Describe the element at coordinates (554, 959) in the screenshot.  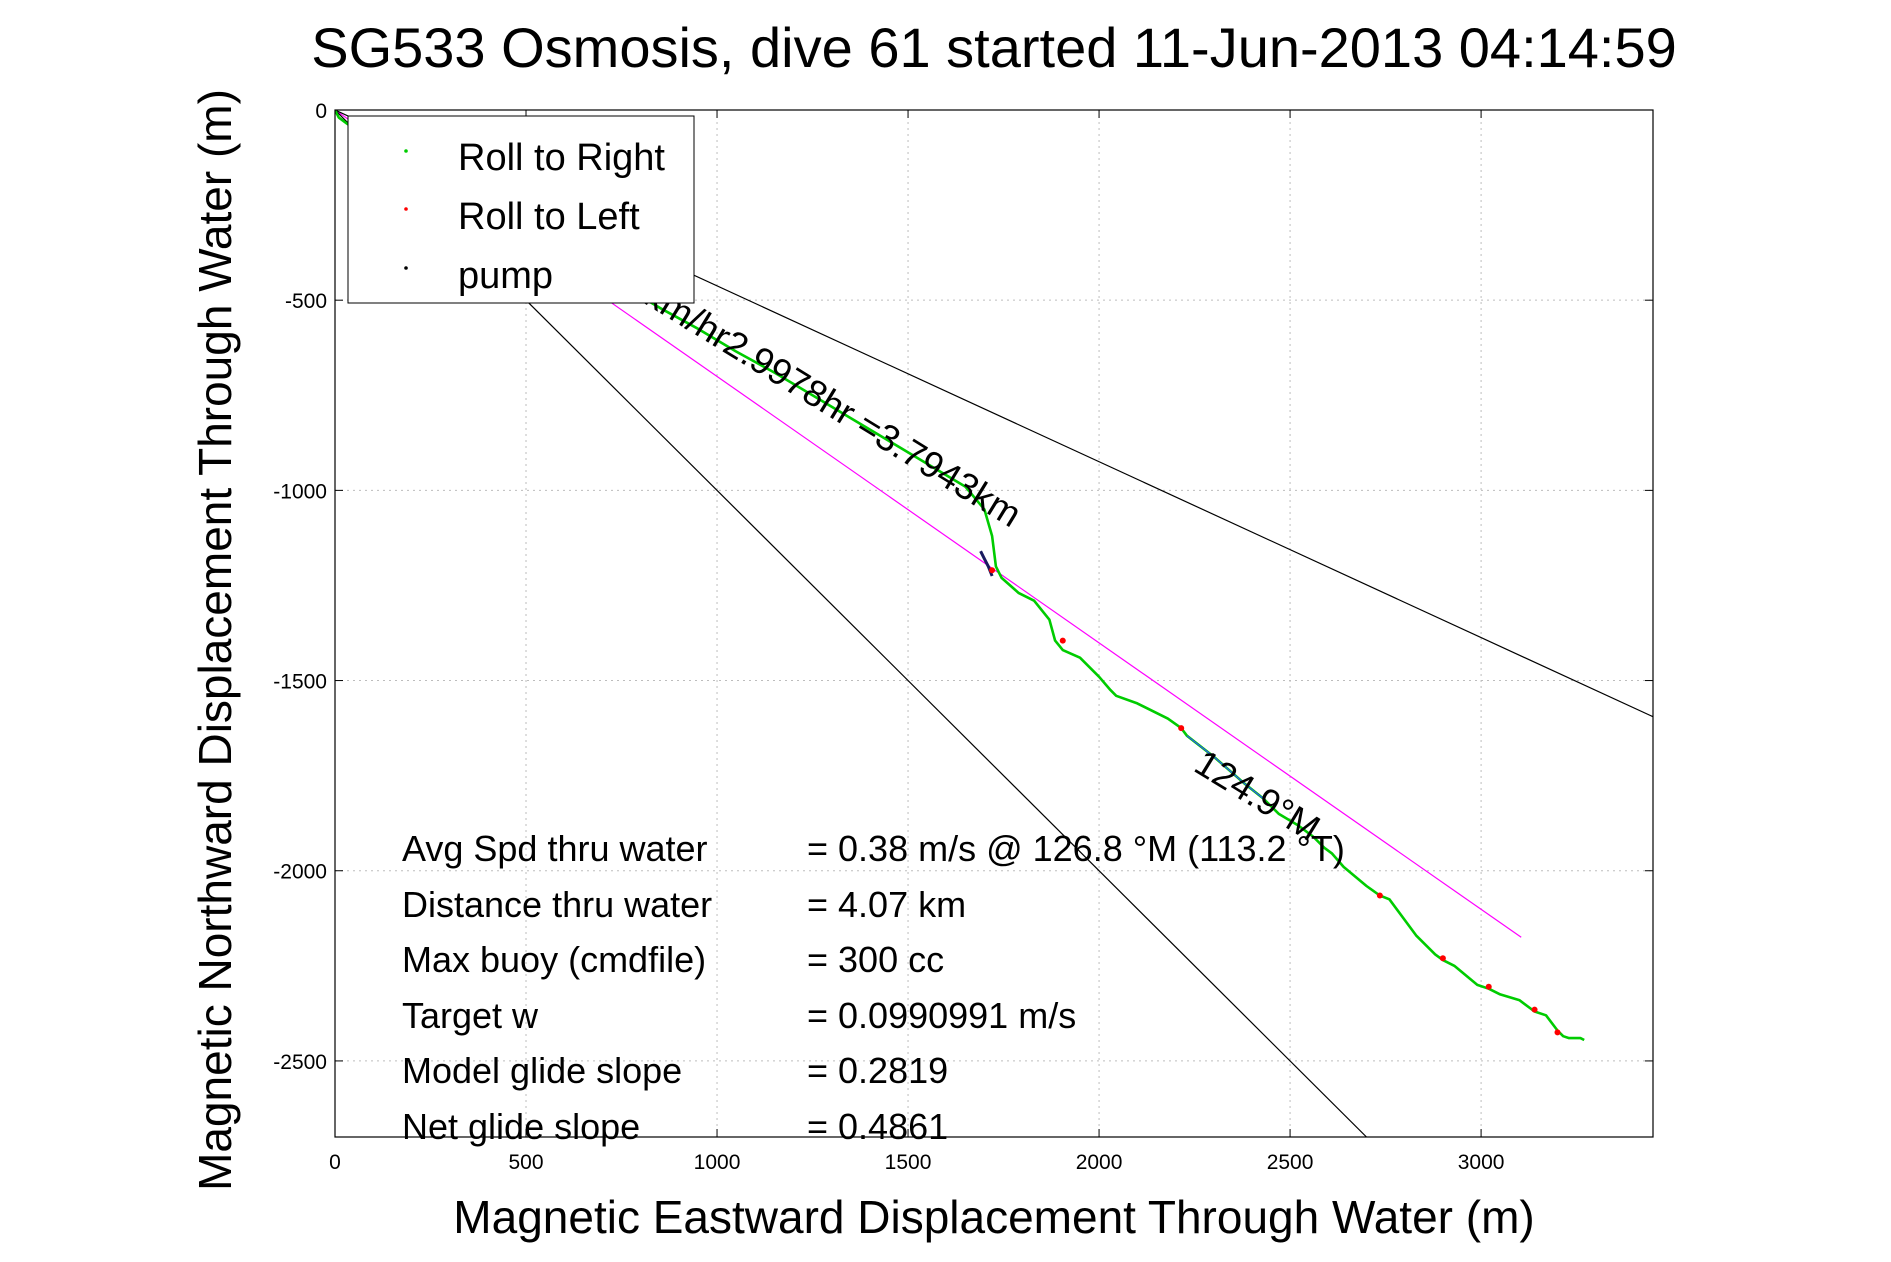
I see `stat-label-max-buoy: Max buoy (cmdfile)` at that location.